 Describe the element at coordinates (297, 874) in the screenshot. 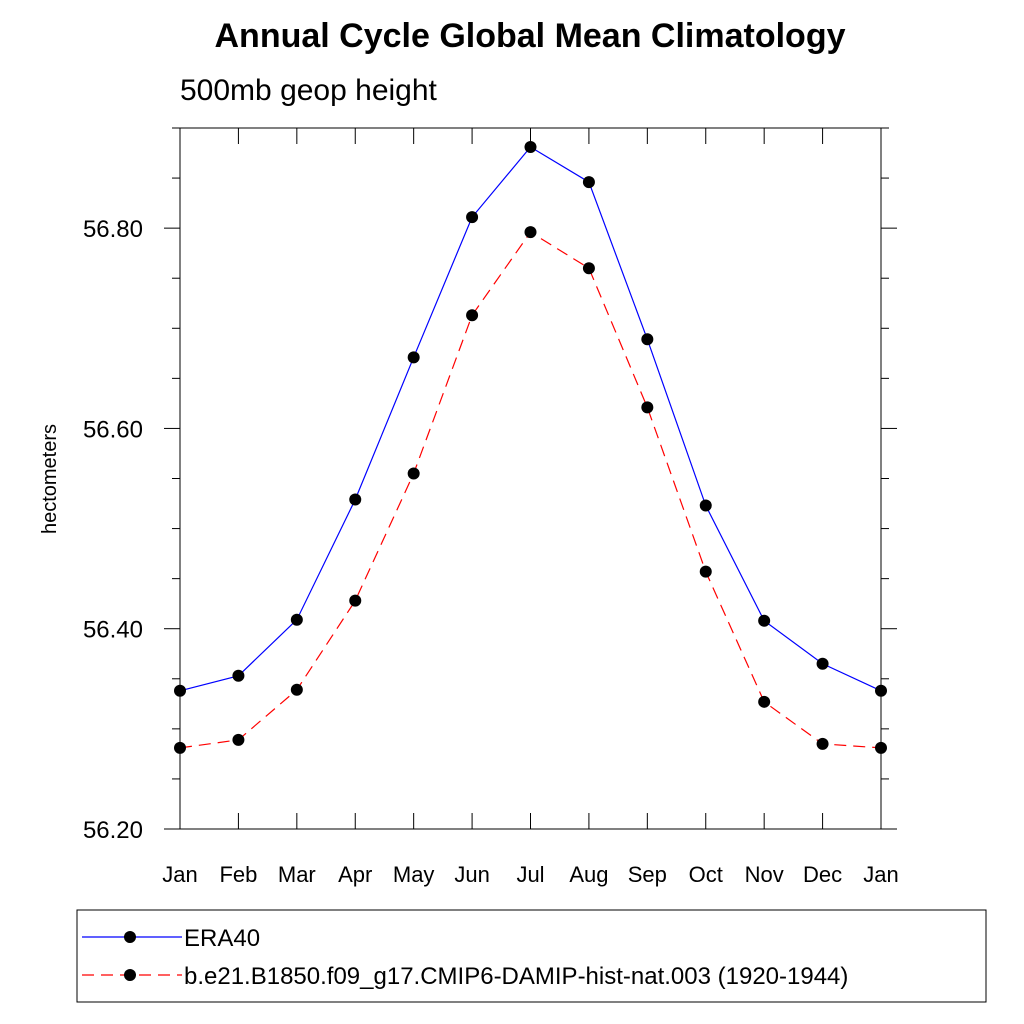

I see `x-tick-label: Mar` at that location.